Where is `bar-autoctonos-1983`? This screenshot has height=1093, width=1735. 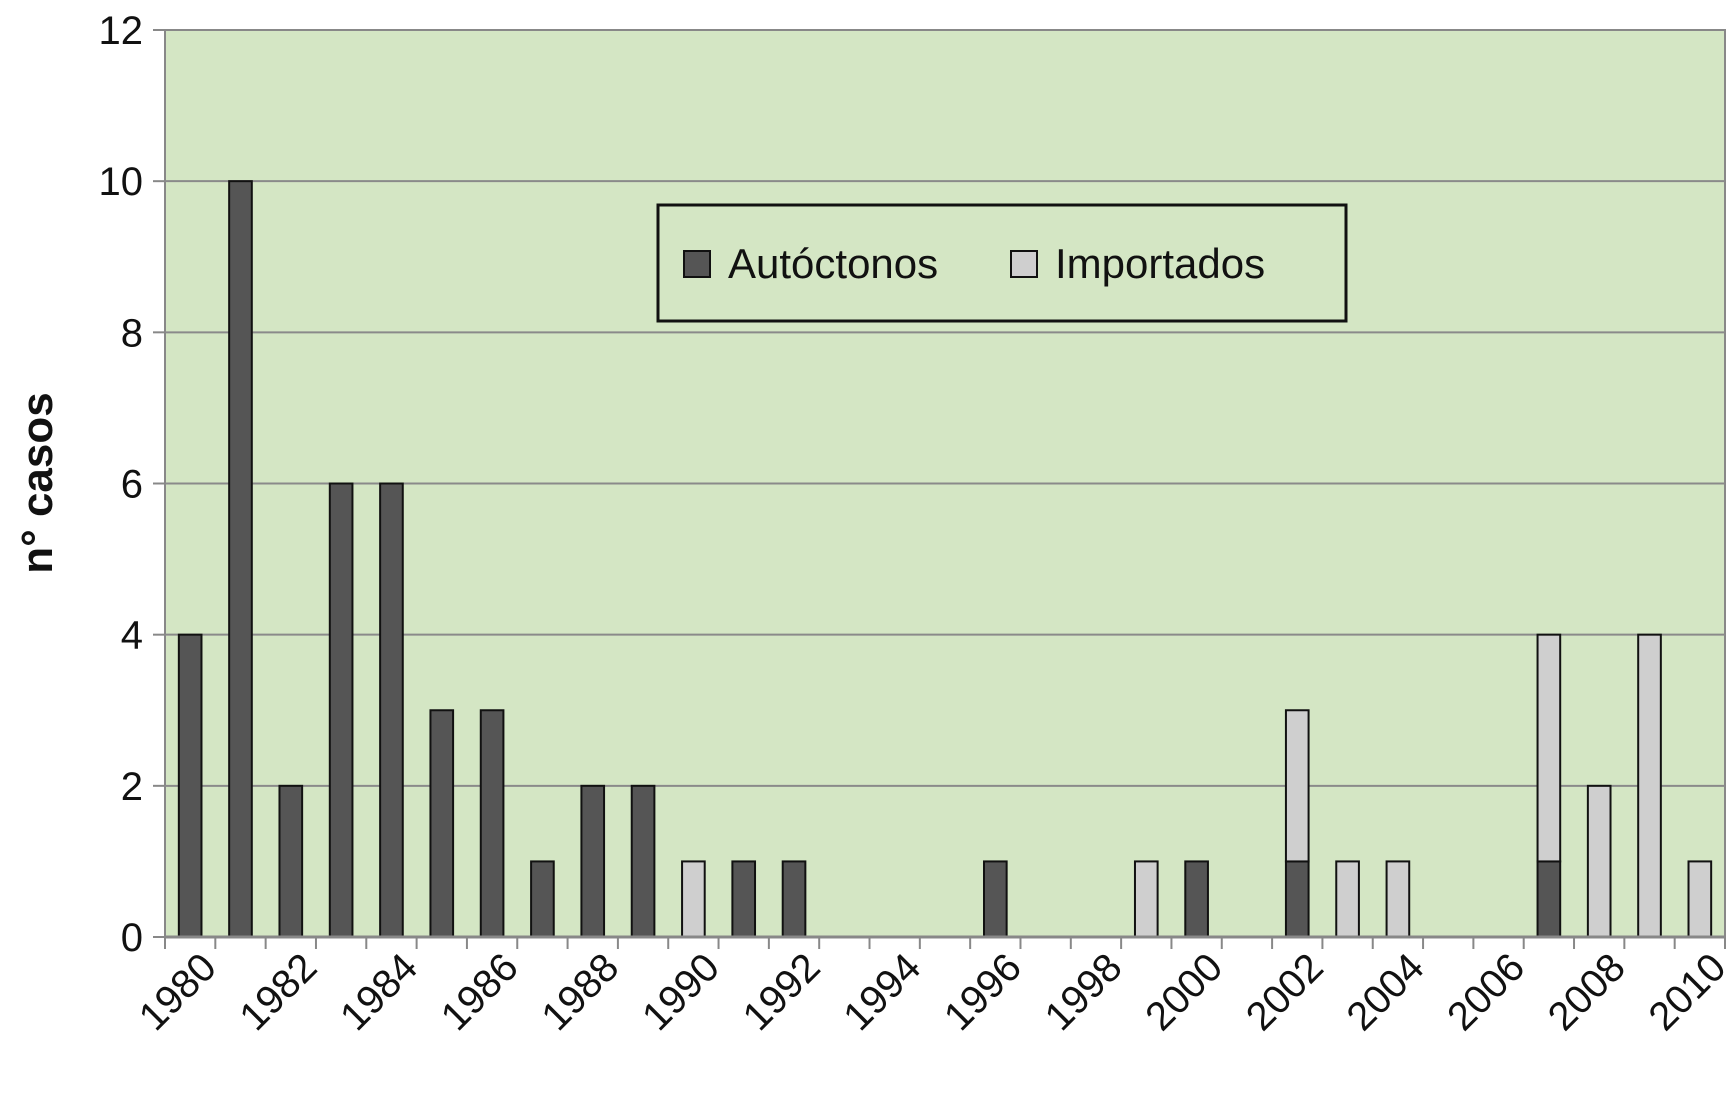
bar-autoctonos-1983 is located at coordinates (341, 710).